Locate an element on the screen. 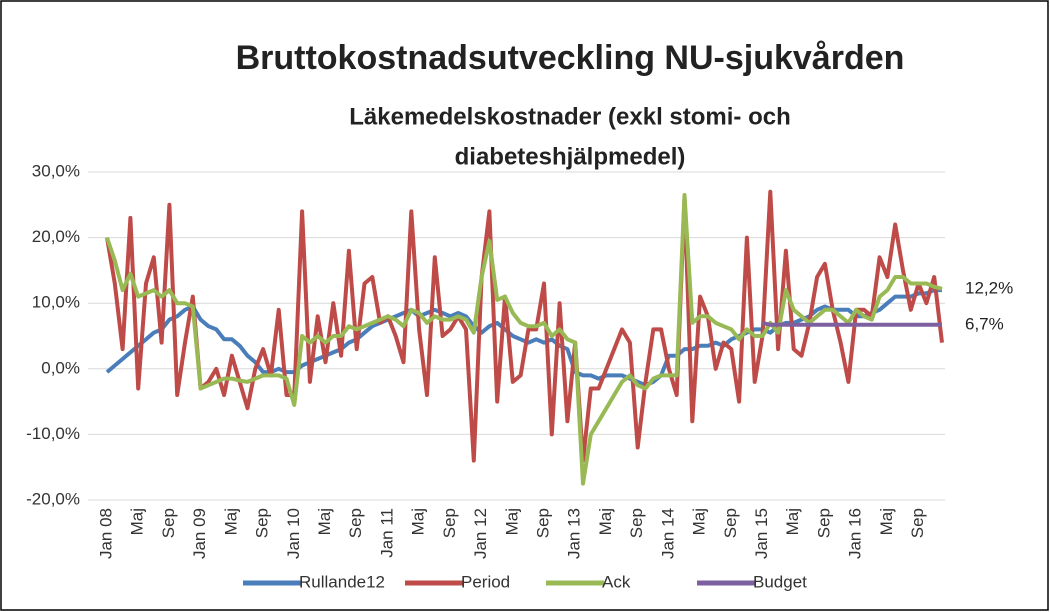  x-tick-label: Jan 11 is located at coordinates (386, 533).